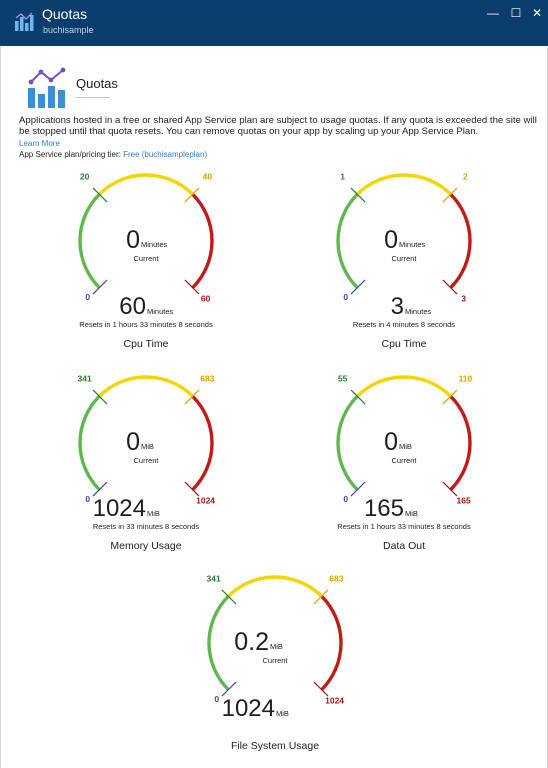 This screenshot has width=548, height=768. I want to click on gauge-title: Data Out, so click(404, 546).